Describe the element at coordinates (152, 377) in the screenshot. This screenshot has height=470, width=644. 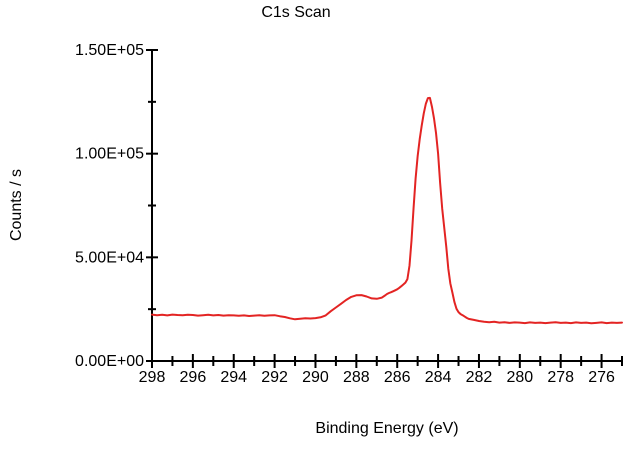
I see `x-tick-label: 298` at that location.